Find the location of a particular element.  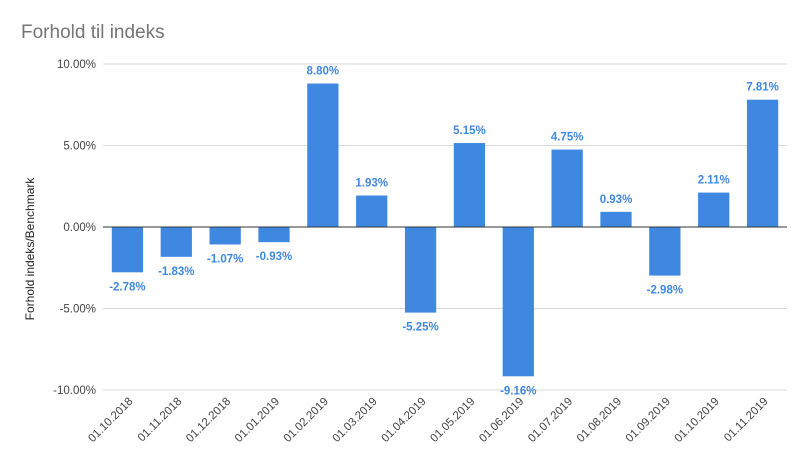

x-tick-label: 01.11.2019 is located at coordinates (746, 420).